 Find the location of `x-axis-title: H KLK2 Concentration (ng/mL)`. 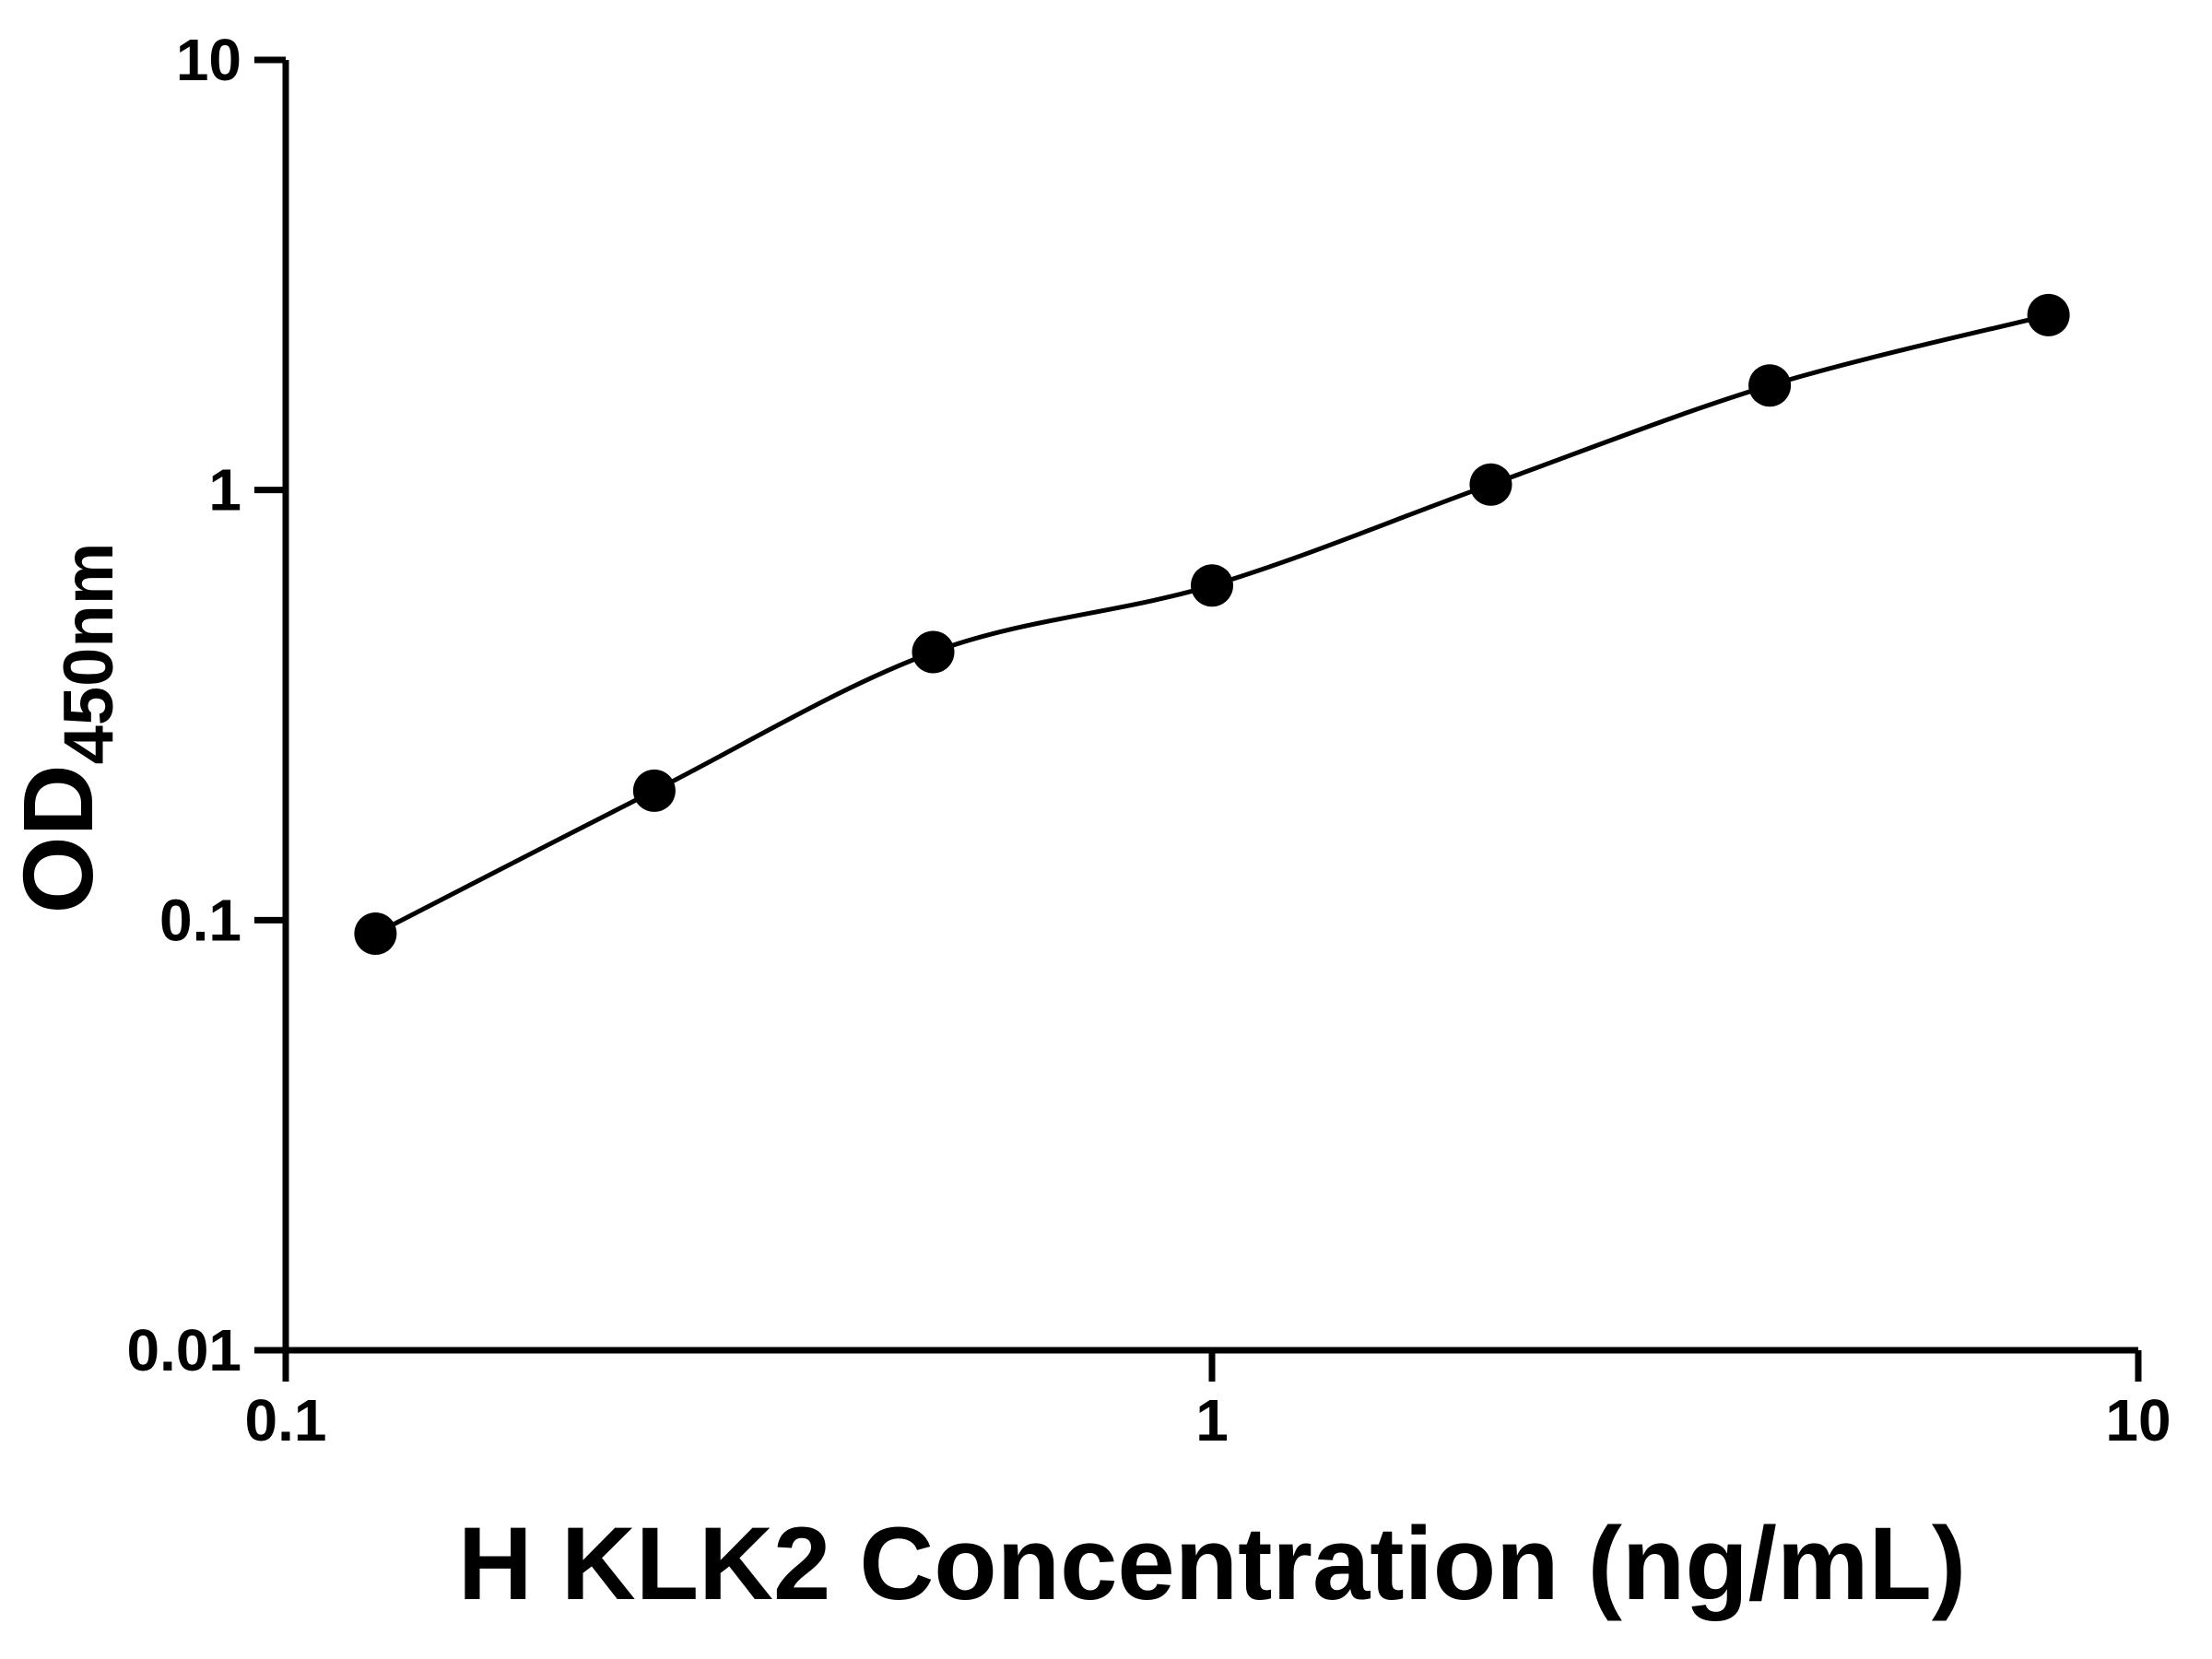

x-axis-title: H KLK2 Concentration (ng/mL) is located at coordinates (1212, 1563).